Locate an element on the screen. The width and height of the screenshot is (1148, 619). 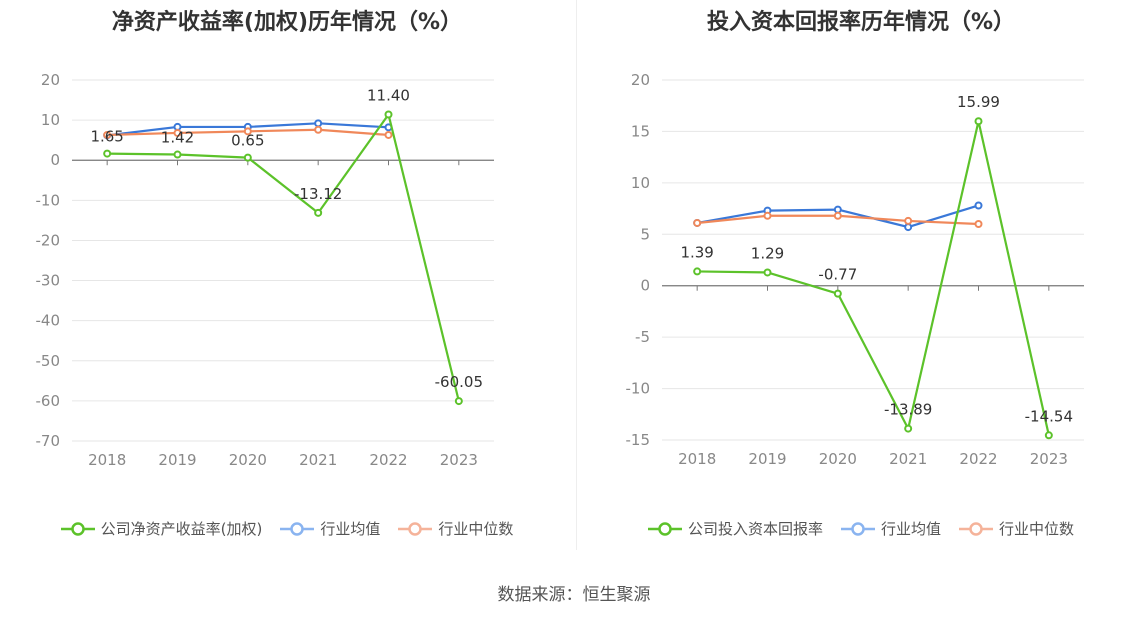
y-tick-label: -70 is located at coordinates (48, 441).